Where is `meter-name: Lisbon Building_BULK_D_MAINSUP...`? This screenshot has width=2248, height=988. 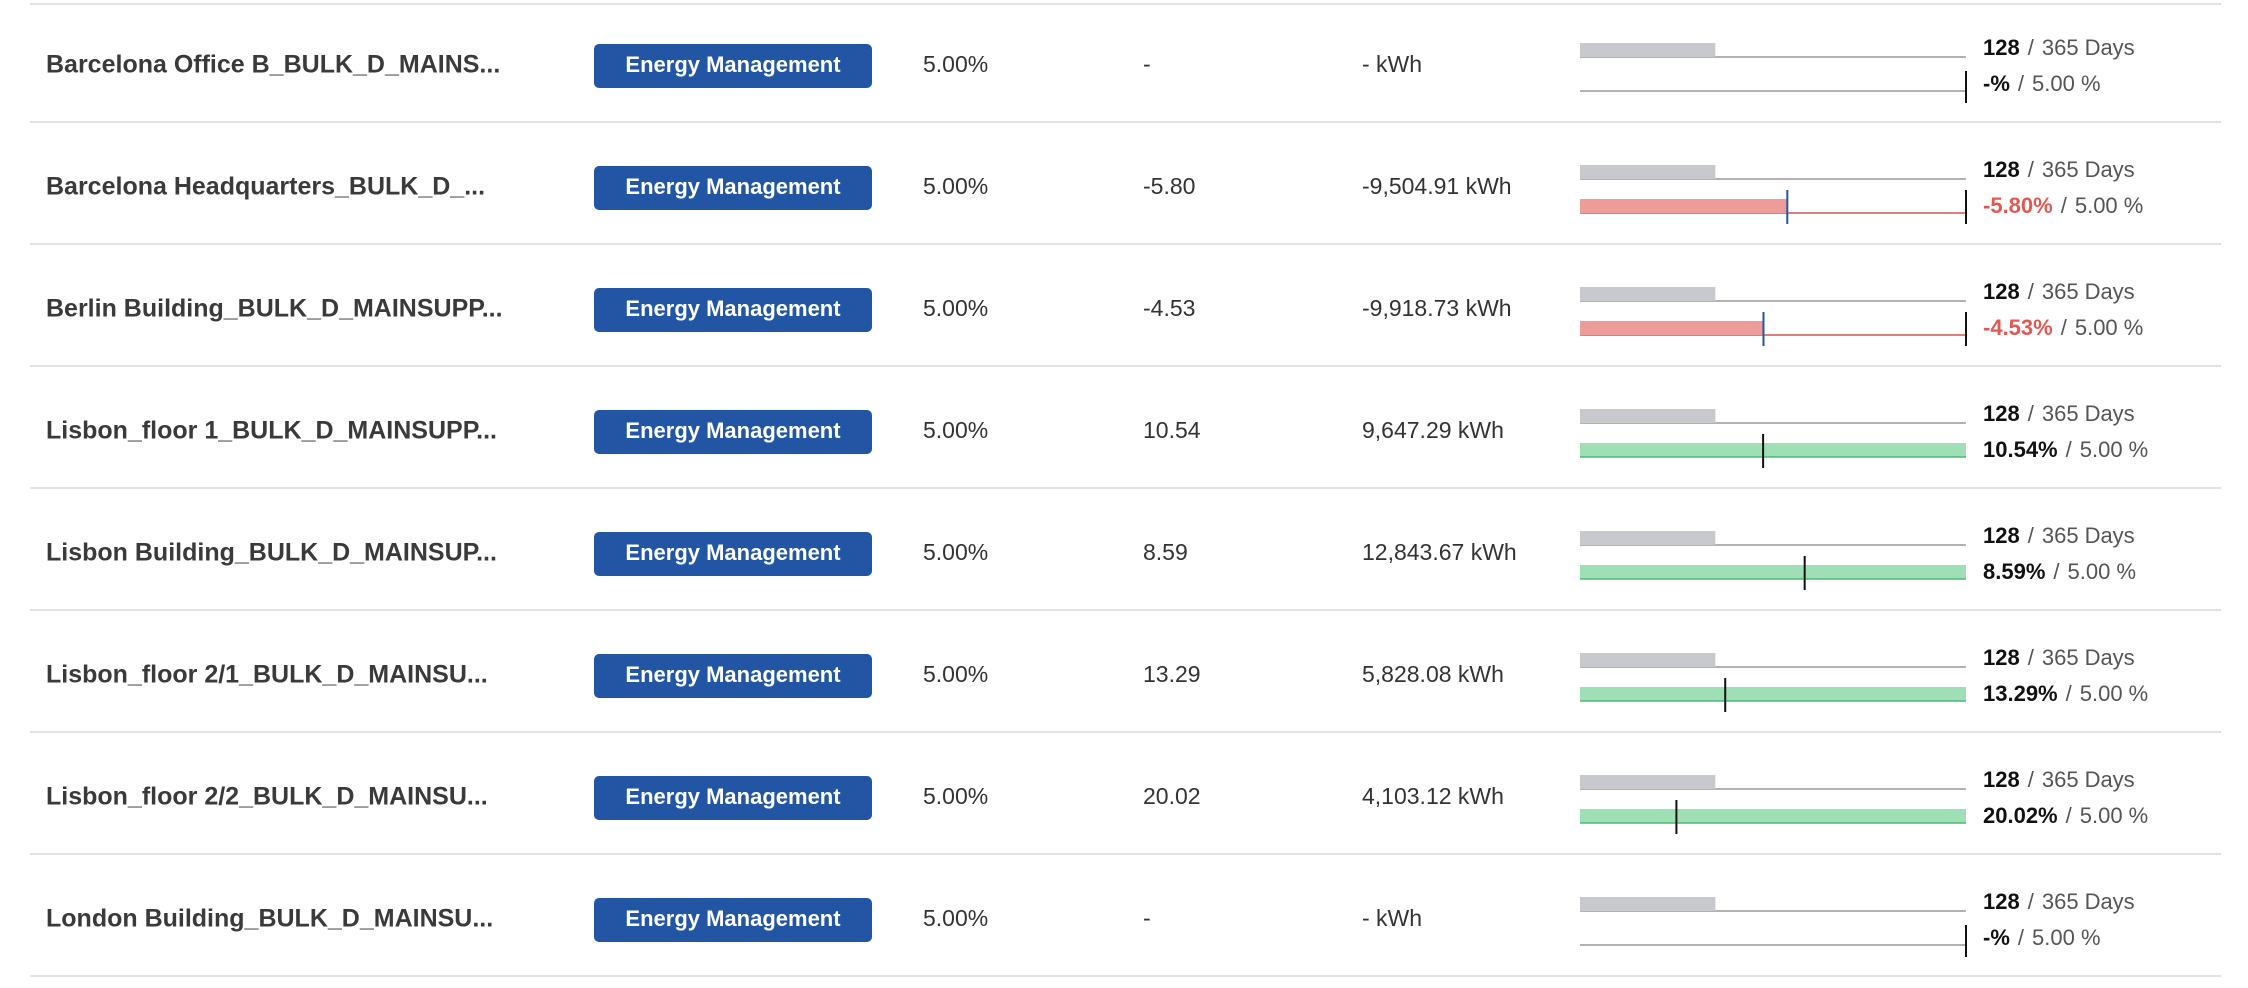
meter-name: Lisbon Building_BULK_D_MAINSUP... is located at coordinates (271, 553).